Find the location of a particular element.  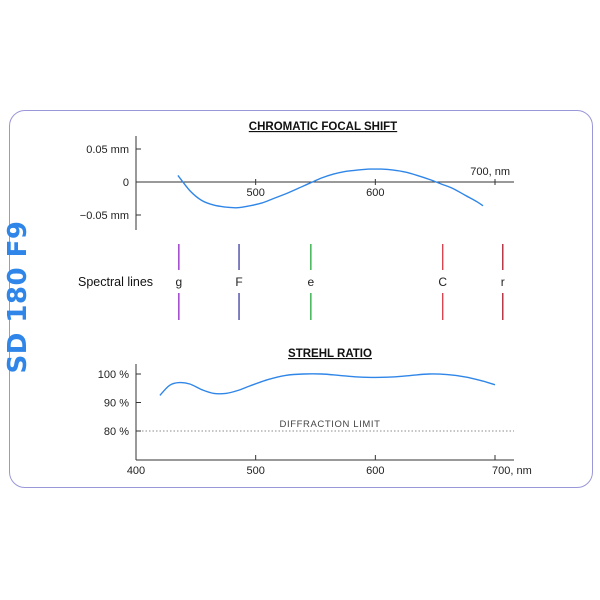

y-tick-label: −0.05 mm is located at coordinates (104, 216).